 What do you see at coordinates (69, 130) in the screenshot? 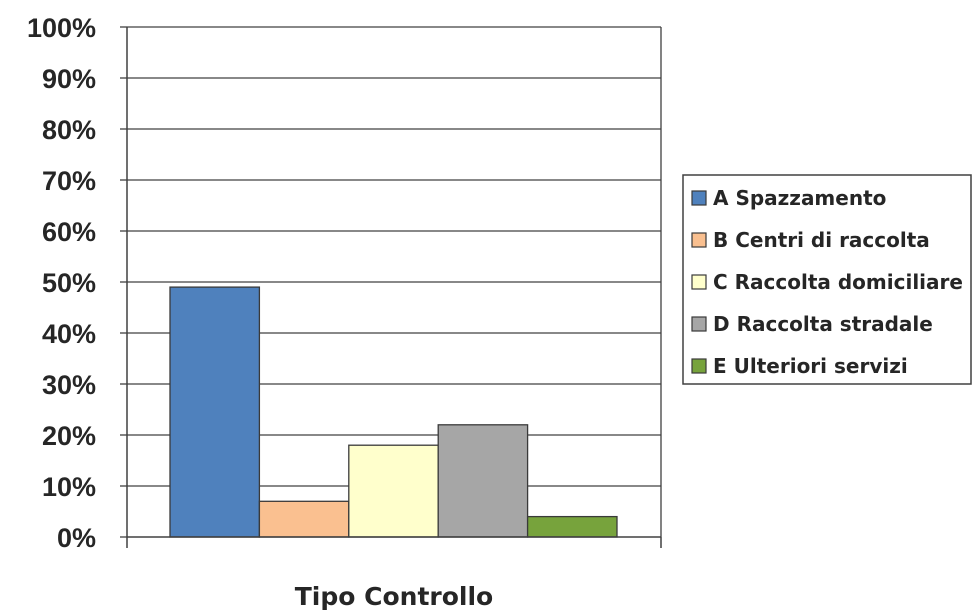
I see `y-tick-label: 80%` at bounding box center [69, 130].